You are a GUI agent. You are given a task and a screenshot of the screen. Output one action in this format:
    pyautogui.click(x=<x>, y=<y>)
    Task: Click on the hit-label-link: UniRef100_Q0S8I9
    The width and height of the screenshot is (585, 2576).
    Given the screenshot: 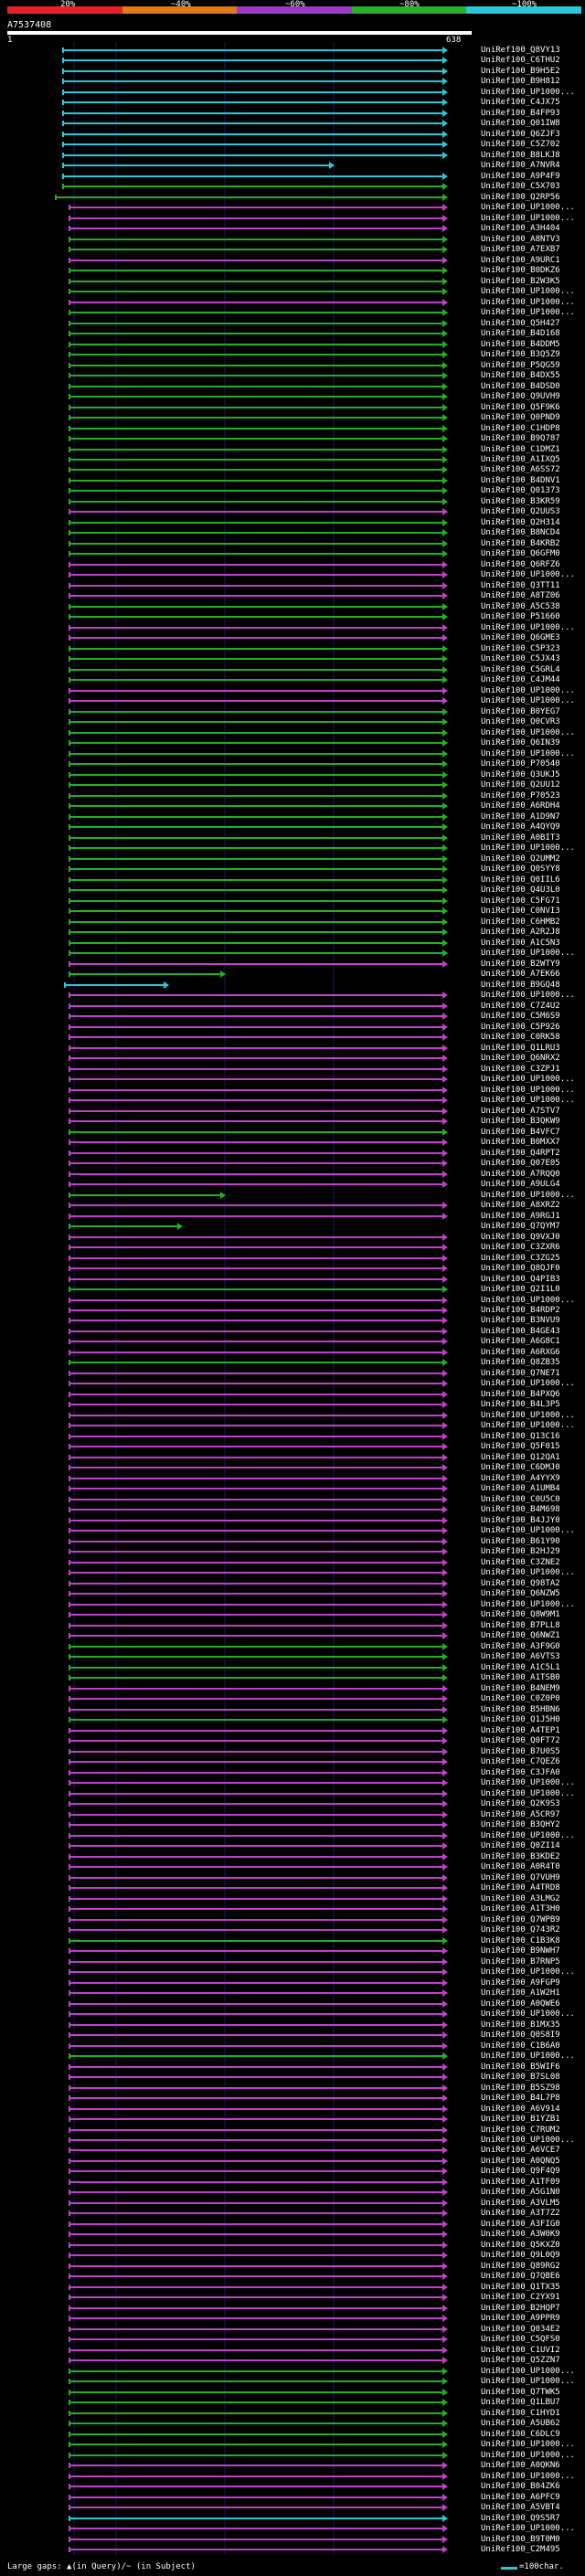 What is the action you would take?
    pyautogui.click(x=520, y=2035)
    